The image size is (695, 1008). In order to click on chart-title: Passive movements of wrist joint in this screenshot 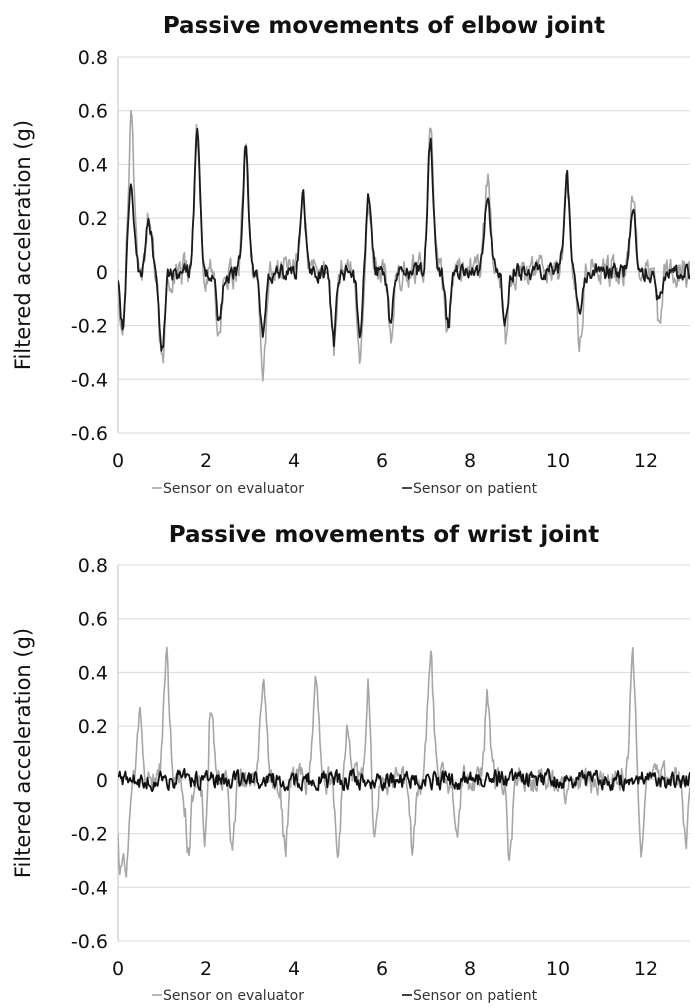, I will do `click(384, 535)`.